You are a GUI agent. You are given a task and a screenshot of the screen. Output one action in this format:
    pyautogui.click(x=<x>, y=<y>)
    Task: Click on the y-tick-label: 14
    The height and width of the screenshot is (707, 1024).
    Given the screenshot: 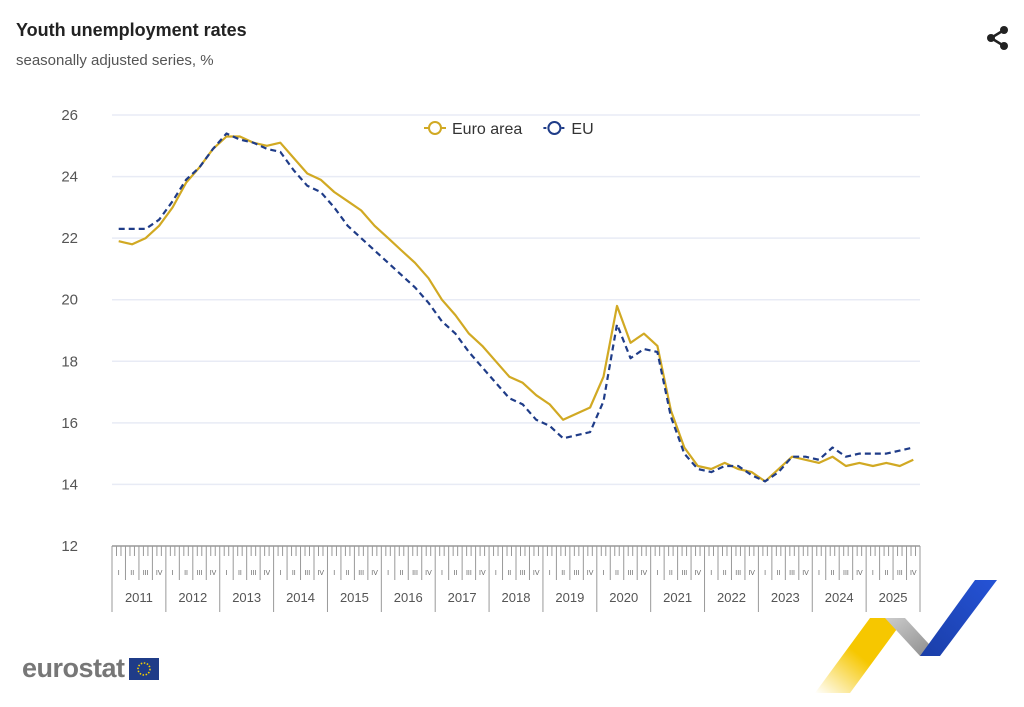 What is the action you would take?
    pyautogui.click(x=69, y=484)
    